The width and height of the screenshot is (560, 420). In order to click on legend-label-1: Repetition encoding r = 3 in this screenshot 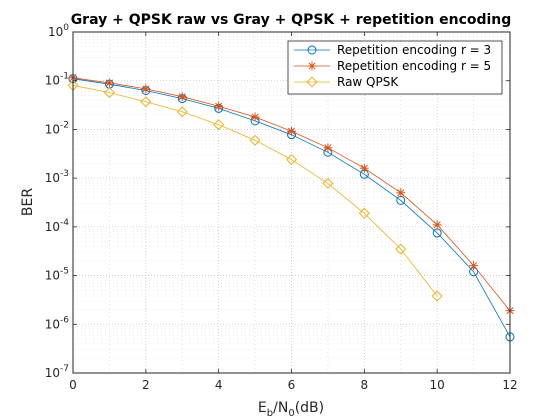, I will do `click(414, 50)`.